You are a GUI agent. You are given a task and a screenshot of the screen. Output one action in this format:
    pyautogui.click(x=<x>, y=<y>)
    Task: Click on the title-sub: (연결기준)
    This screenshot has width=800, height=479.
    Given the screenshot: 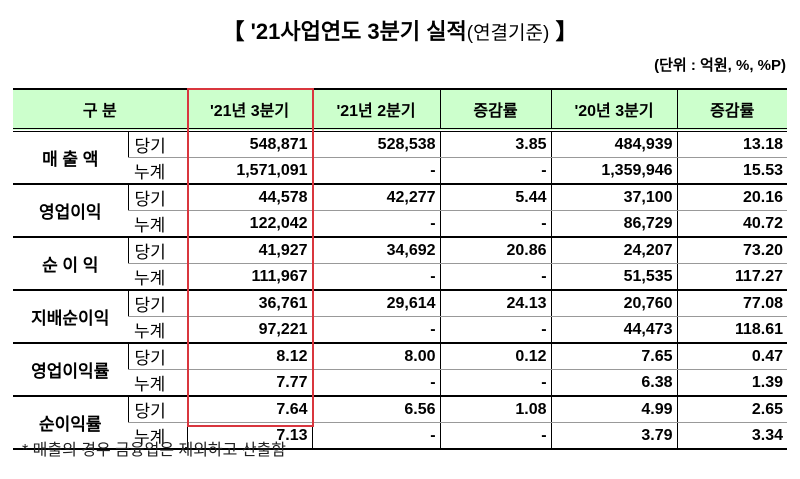 What is the action you would take?
    pyautogui.click(x=508, y=33)
    